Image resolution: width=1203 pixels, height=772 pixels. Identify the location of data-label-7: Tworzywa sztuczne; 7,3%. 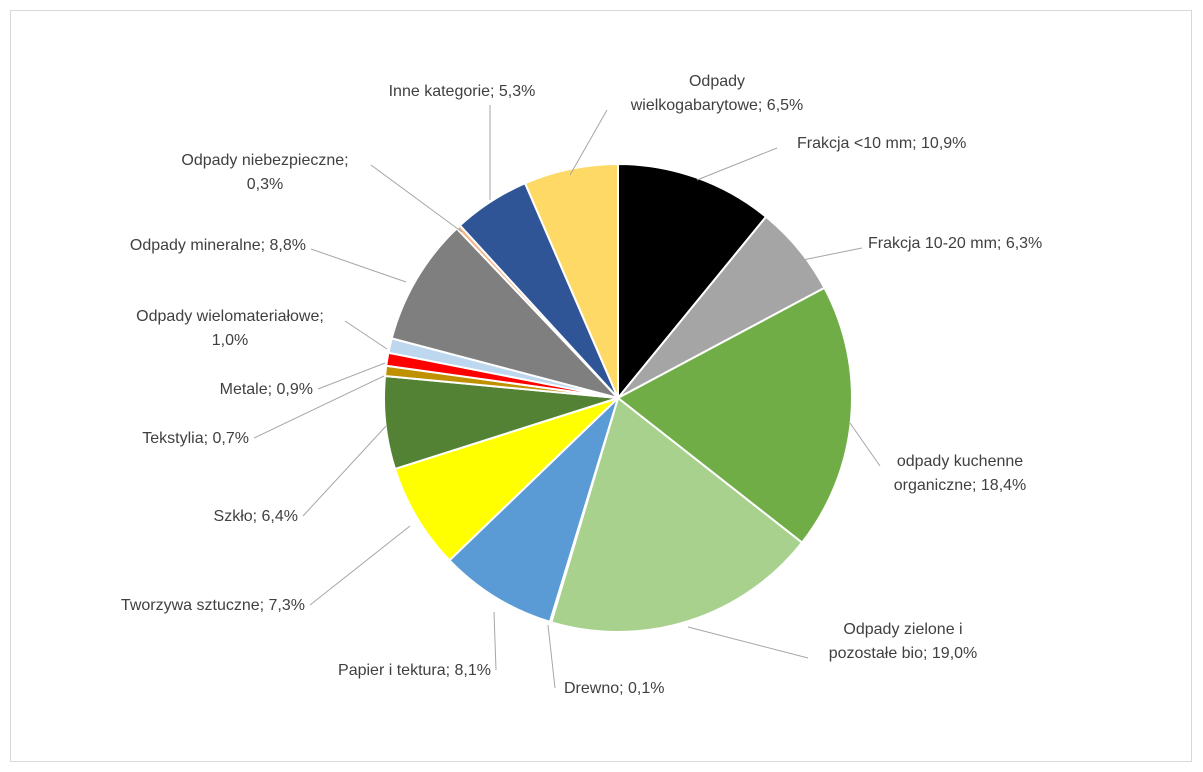
(213, 605).